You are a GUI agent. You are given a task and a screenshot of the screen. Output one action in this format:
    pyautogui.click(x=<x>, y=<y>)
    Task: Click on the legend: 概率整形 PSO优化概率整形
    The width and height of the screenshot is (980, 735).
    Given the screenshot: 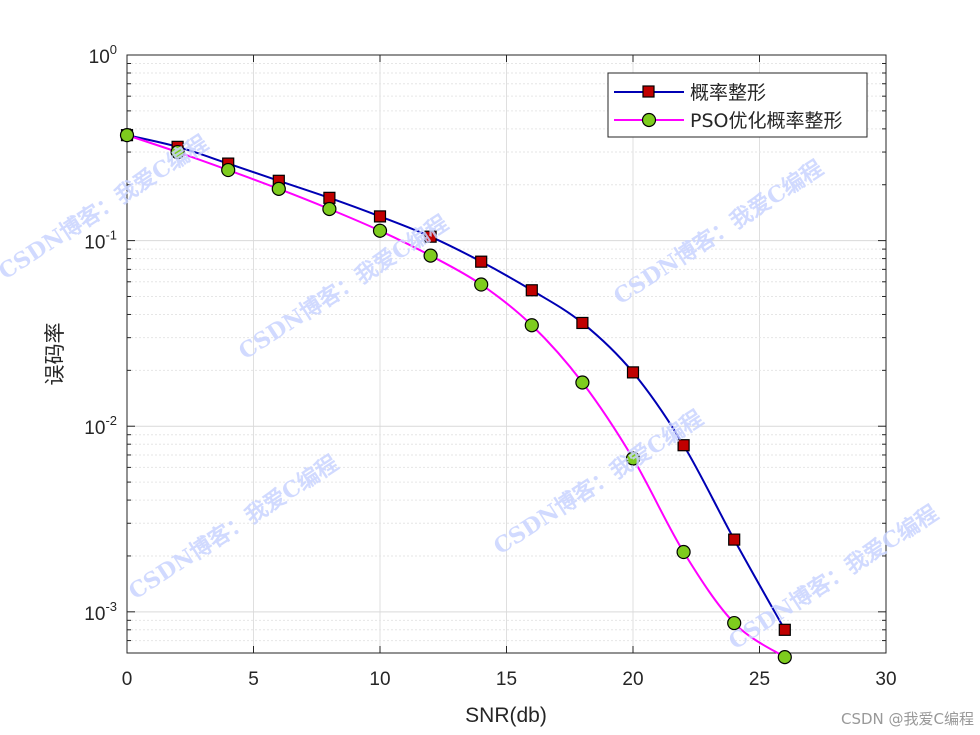 What is the action you would take?
    pyautogui.click(x=737, y=105)
    